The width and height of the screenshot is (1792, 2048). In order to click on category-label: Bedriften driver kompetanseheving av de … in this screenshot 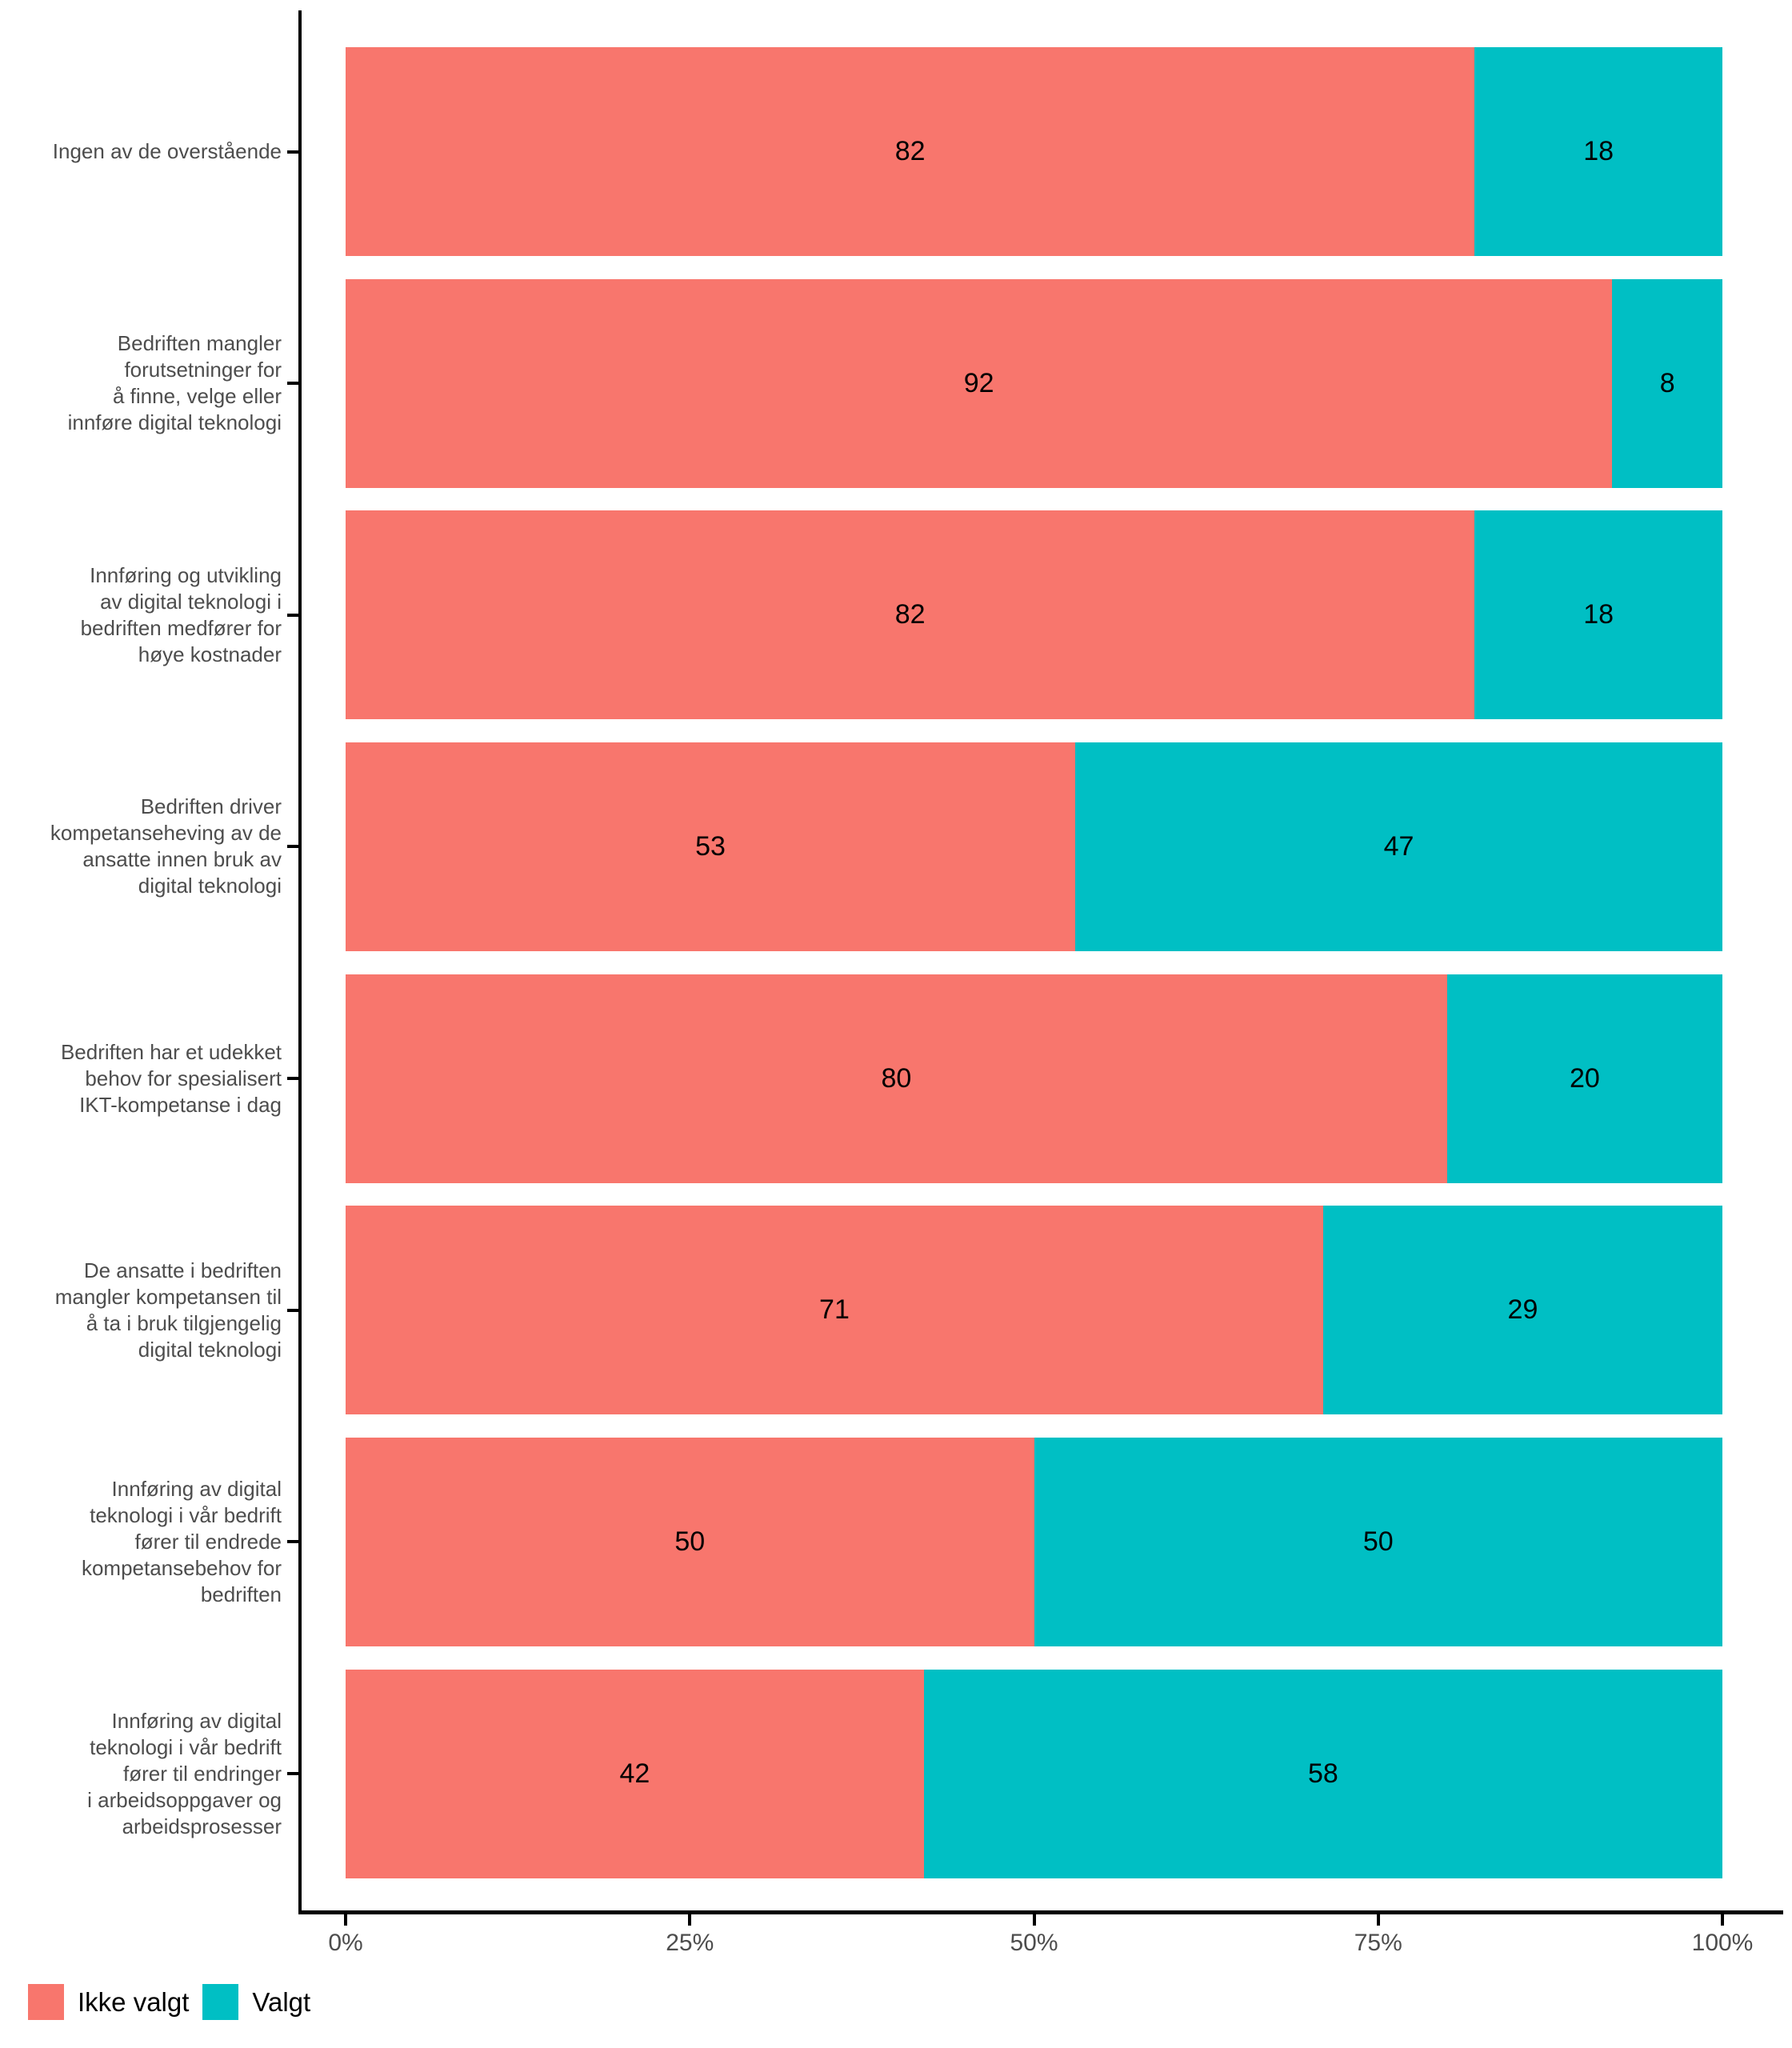, I will do `click(166, 846)`.